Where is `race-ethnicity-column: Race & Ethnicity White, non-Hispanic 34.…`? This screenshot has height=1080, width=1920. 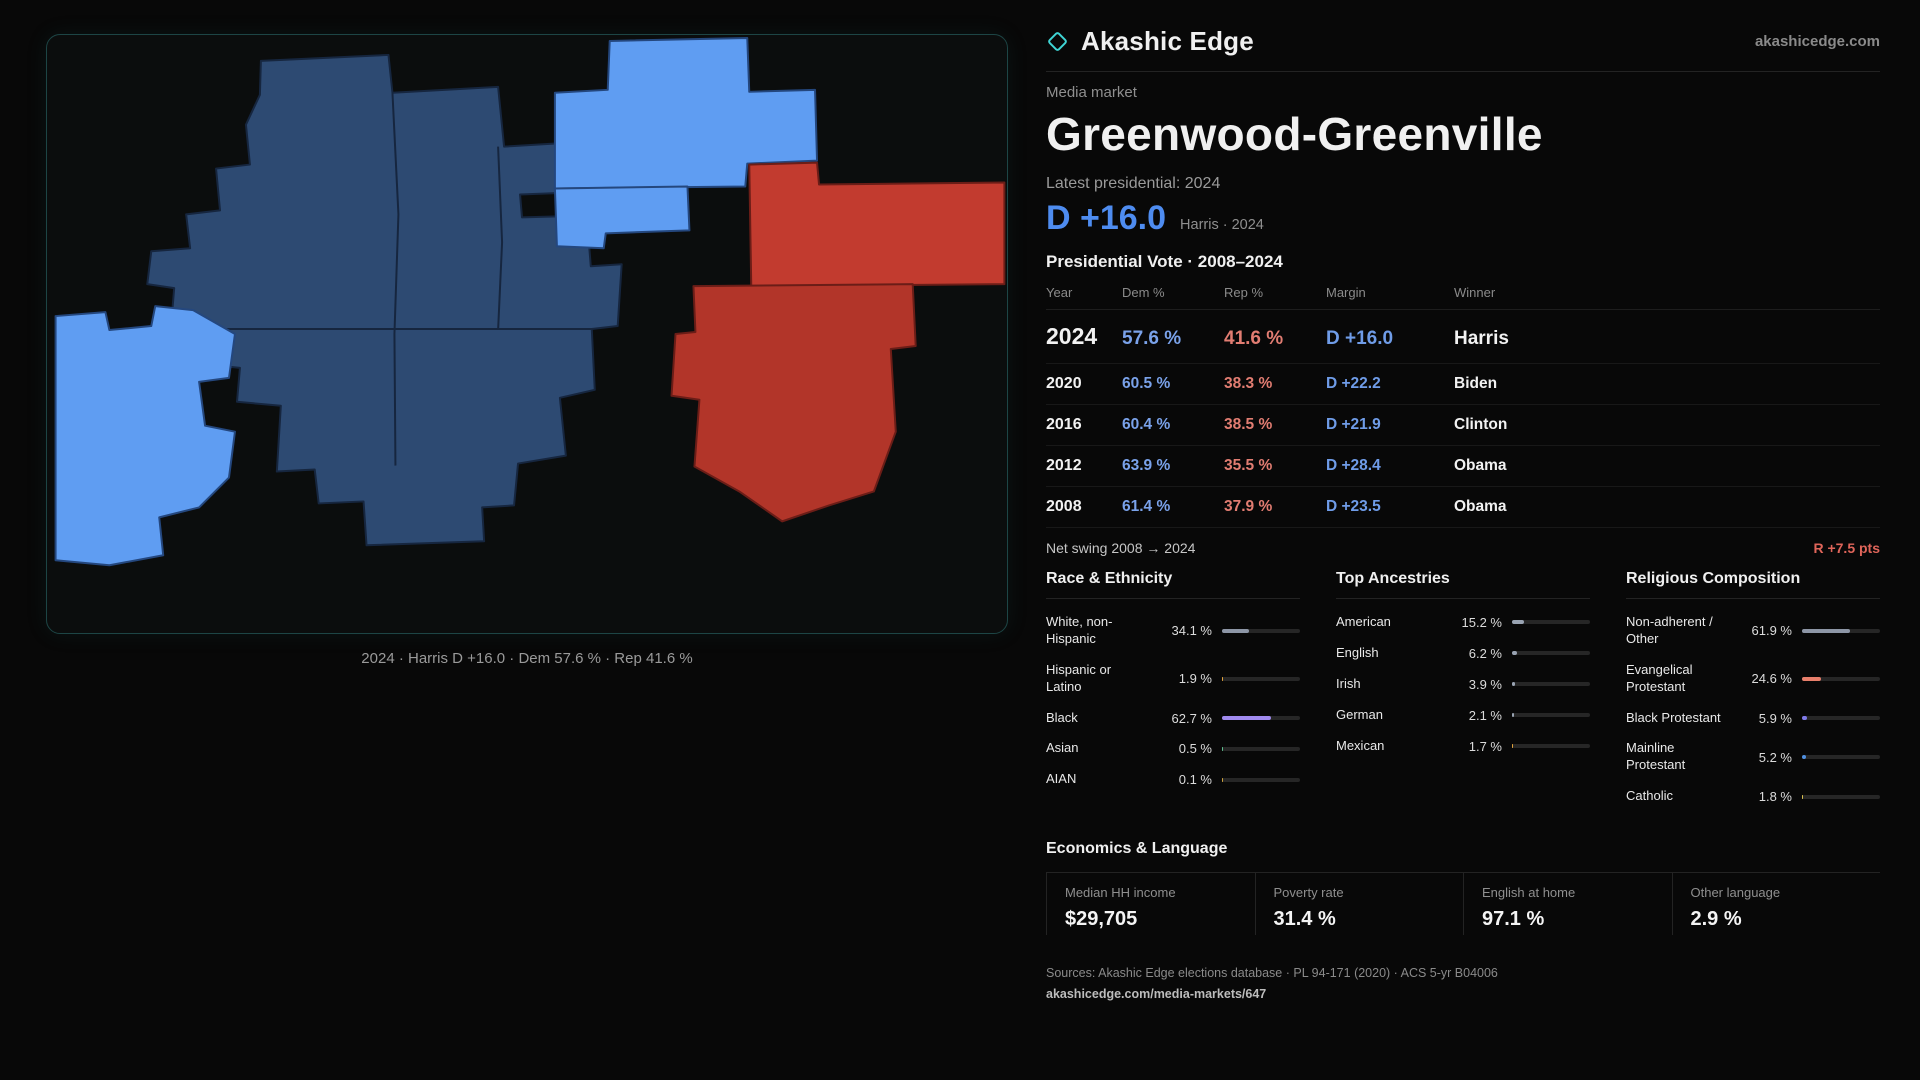
race-ethnicity-column: Race & Ethnicity White, non-Hispanic 34.… is located at coordinates (1173, 691).